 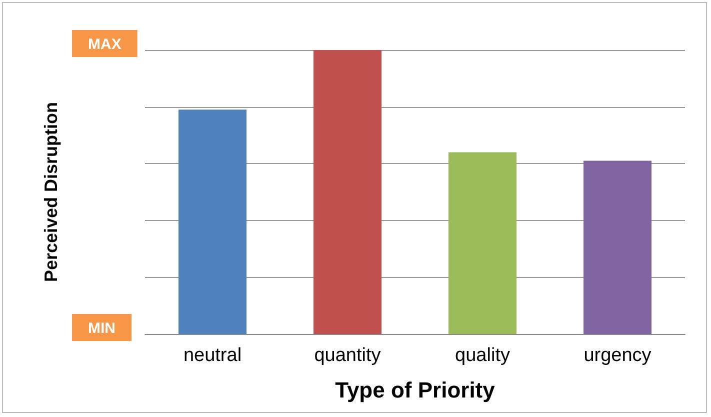 What do you see at coordinates (618, 355) in the screenshot?
I see `x-tick-label: urgency` at bounding box center [618, 355].